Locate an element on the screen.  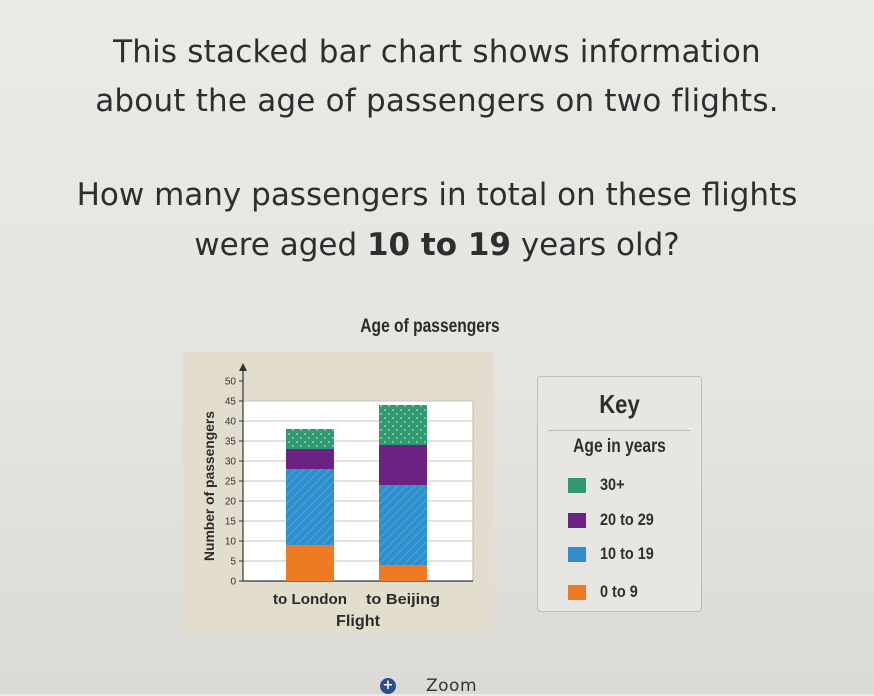
y-tick-label: 35 is located at coordinates (231, 442).